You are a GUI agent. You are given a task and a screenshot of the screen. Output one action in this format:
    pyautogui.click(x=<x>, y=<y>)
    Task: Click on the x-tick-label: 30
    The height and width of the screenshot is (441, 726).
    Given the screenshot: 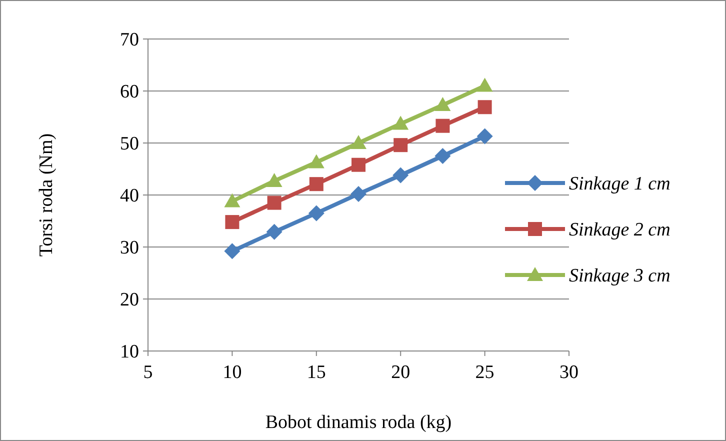 What is the action you would take?
    pyautogui.click(x=569, y=372)
    